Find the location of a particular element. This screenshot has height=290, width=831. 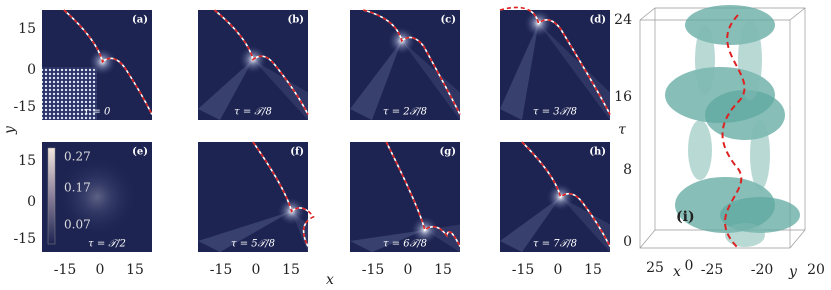

time-label: τ = 6𝒯/8 is located at coordinates (405, 244).